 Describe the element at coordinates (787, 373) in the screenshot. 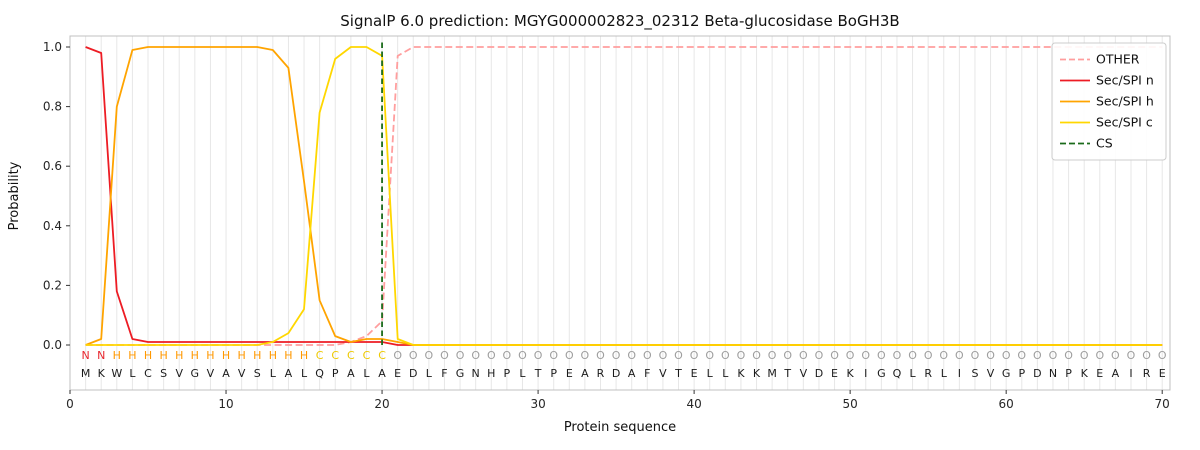

I see `sequence-letter: T` at that location.